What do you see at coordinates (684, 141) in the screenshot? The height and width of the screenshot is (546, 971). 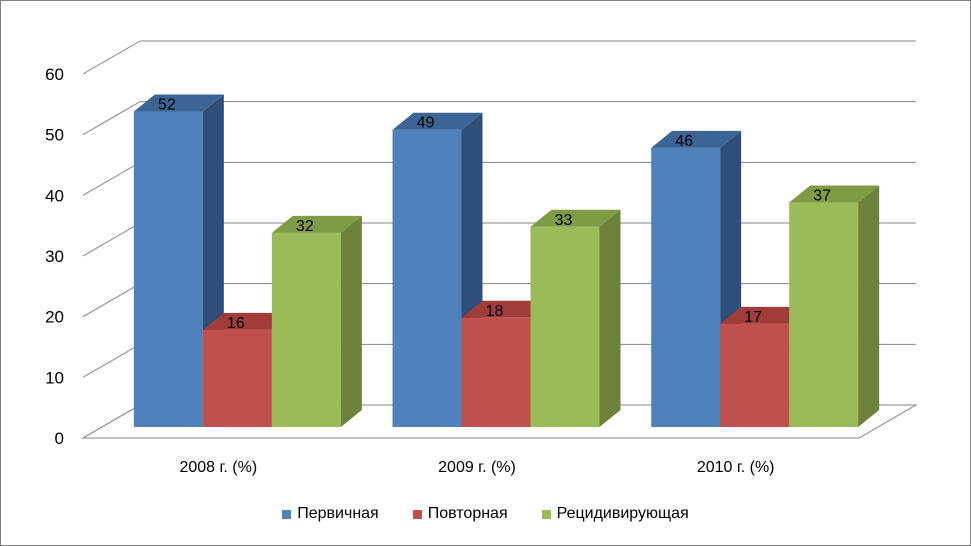 I see `data-label-1-3: 46` at bounding box center [684, 141].